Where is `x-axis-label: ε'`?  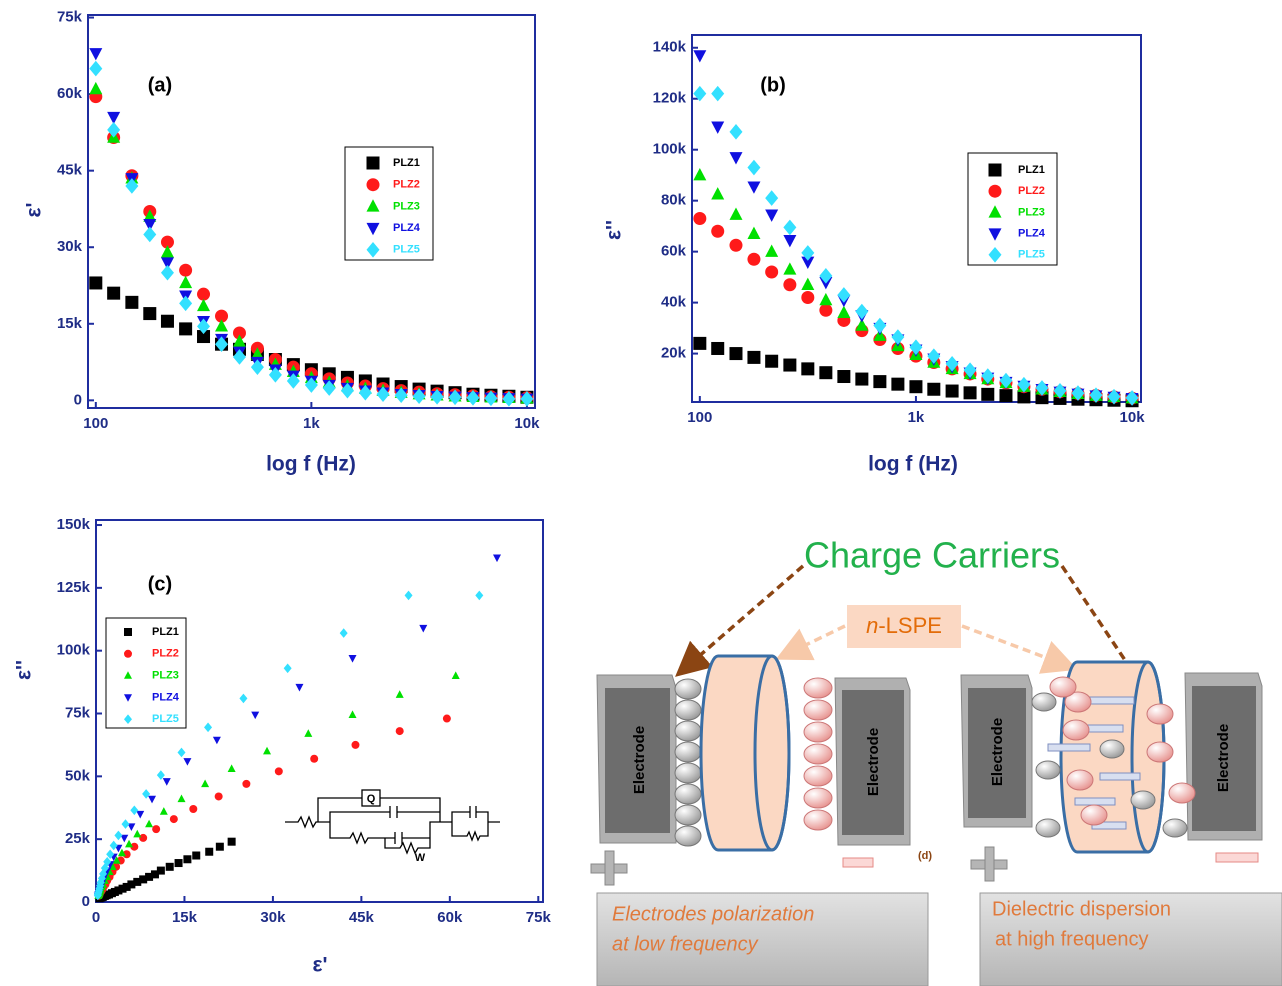 x-axis-label: ε' is located at coordinates (320, 965).